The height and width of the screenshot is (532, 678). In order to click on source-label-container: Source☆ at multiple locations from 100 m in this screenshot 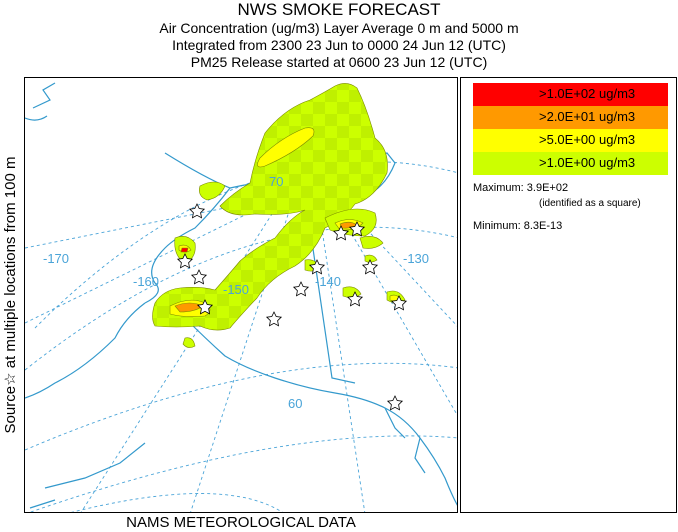, I will do `click(11, 295)`.